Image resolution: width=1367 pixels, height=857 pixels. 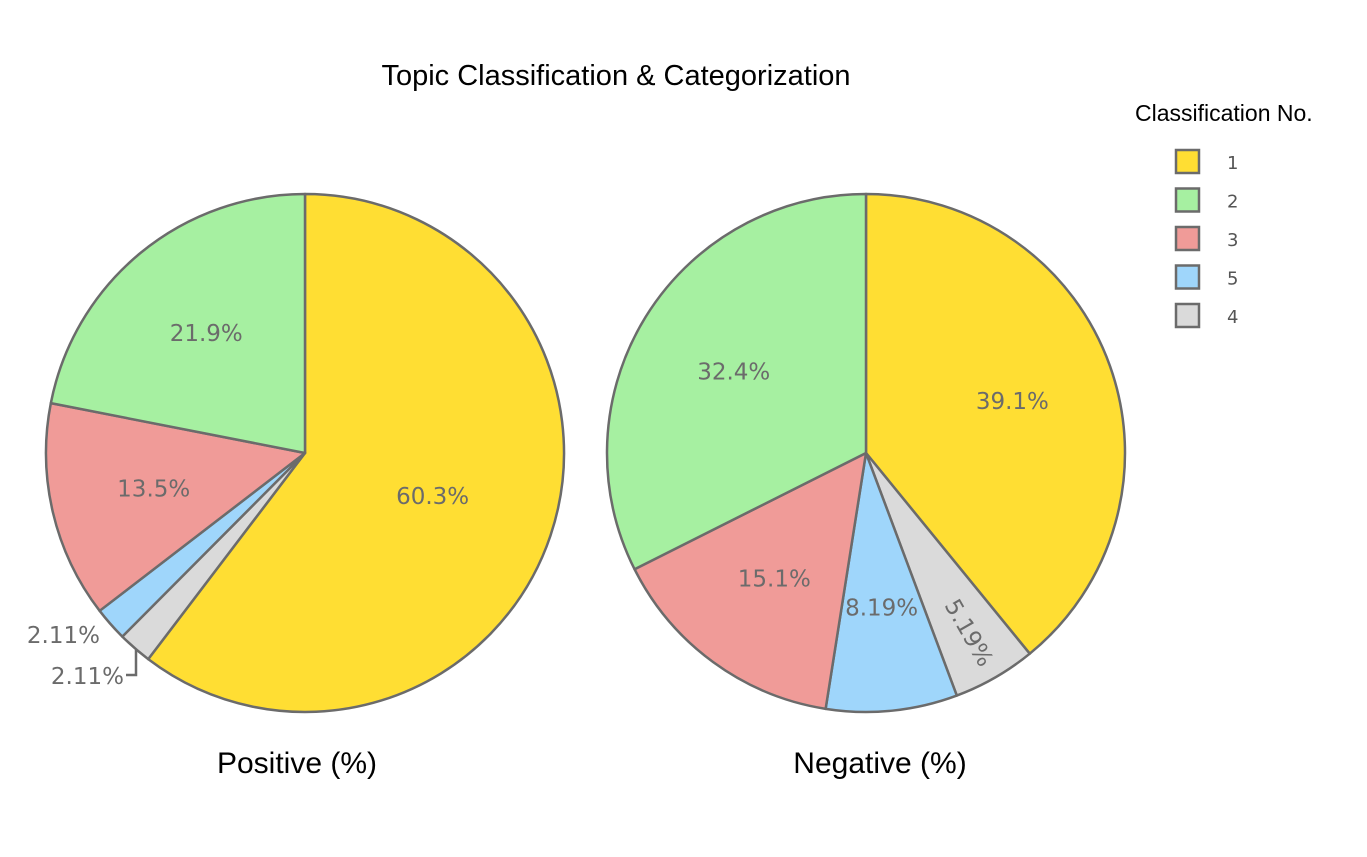 What do you see at coordinates (733, 372) in the screenshot?
I see `slice-label: 32.4%` at bounding box center [733, 372].